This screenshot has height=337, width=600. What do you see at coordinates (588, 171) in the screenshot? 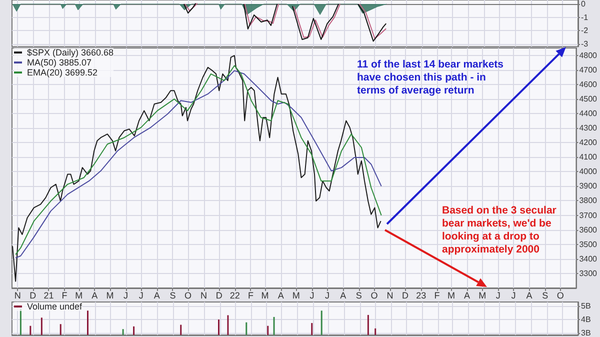
I see `y-tick-label: 4000` at bounding box center [588, 171].